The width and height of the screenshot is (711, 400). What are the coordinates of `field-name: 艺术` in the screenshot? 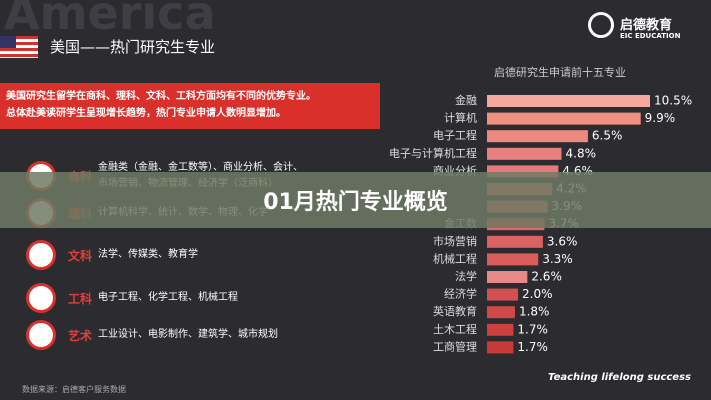 It's located at (80, 335).